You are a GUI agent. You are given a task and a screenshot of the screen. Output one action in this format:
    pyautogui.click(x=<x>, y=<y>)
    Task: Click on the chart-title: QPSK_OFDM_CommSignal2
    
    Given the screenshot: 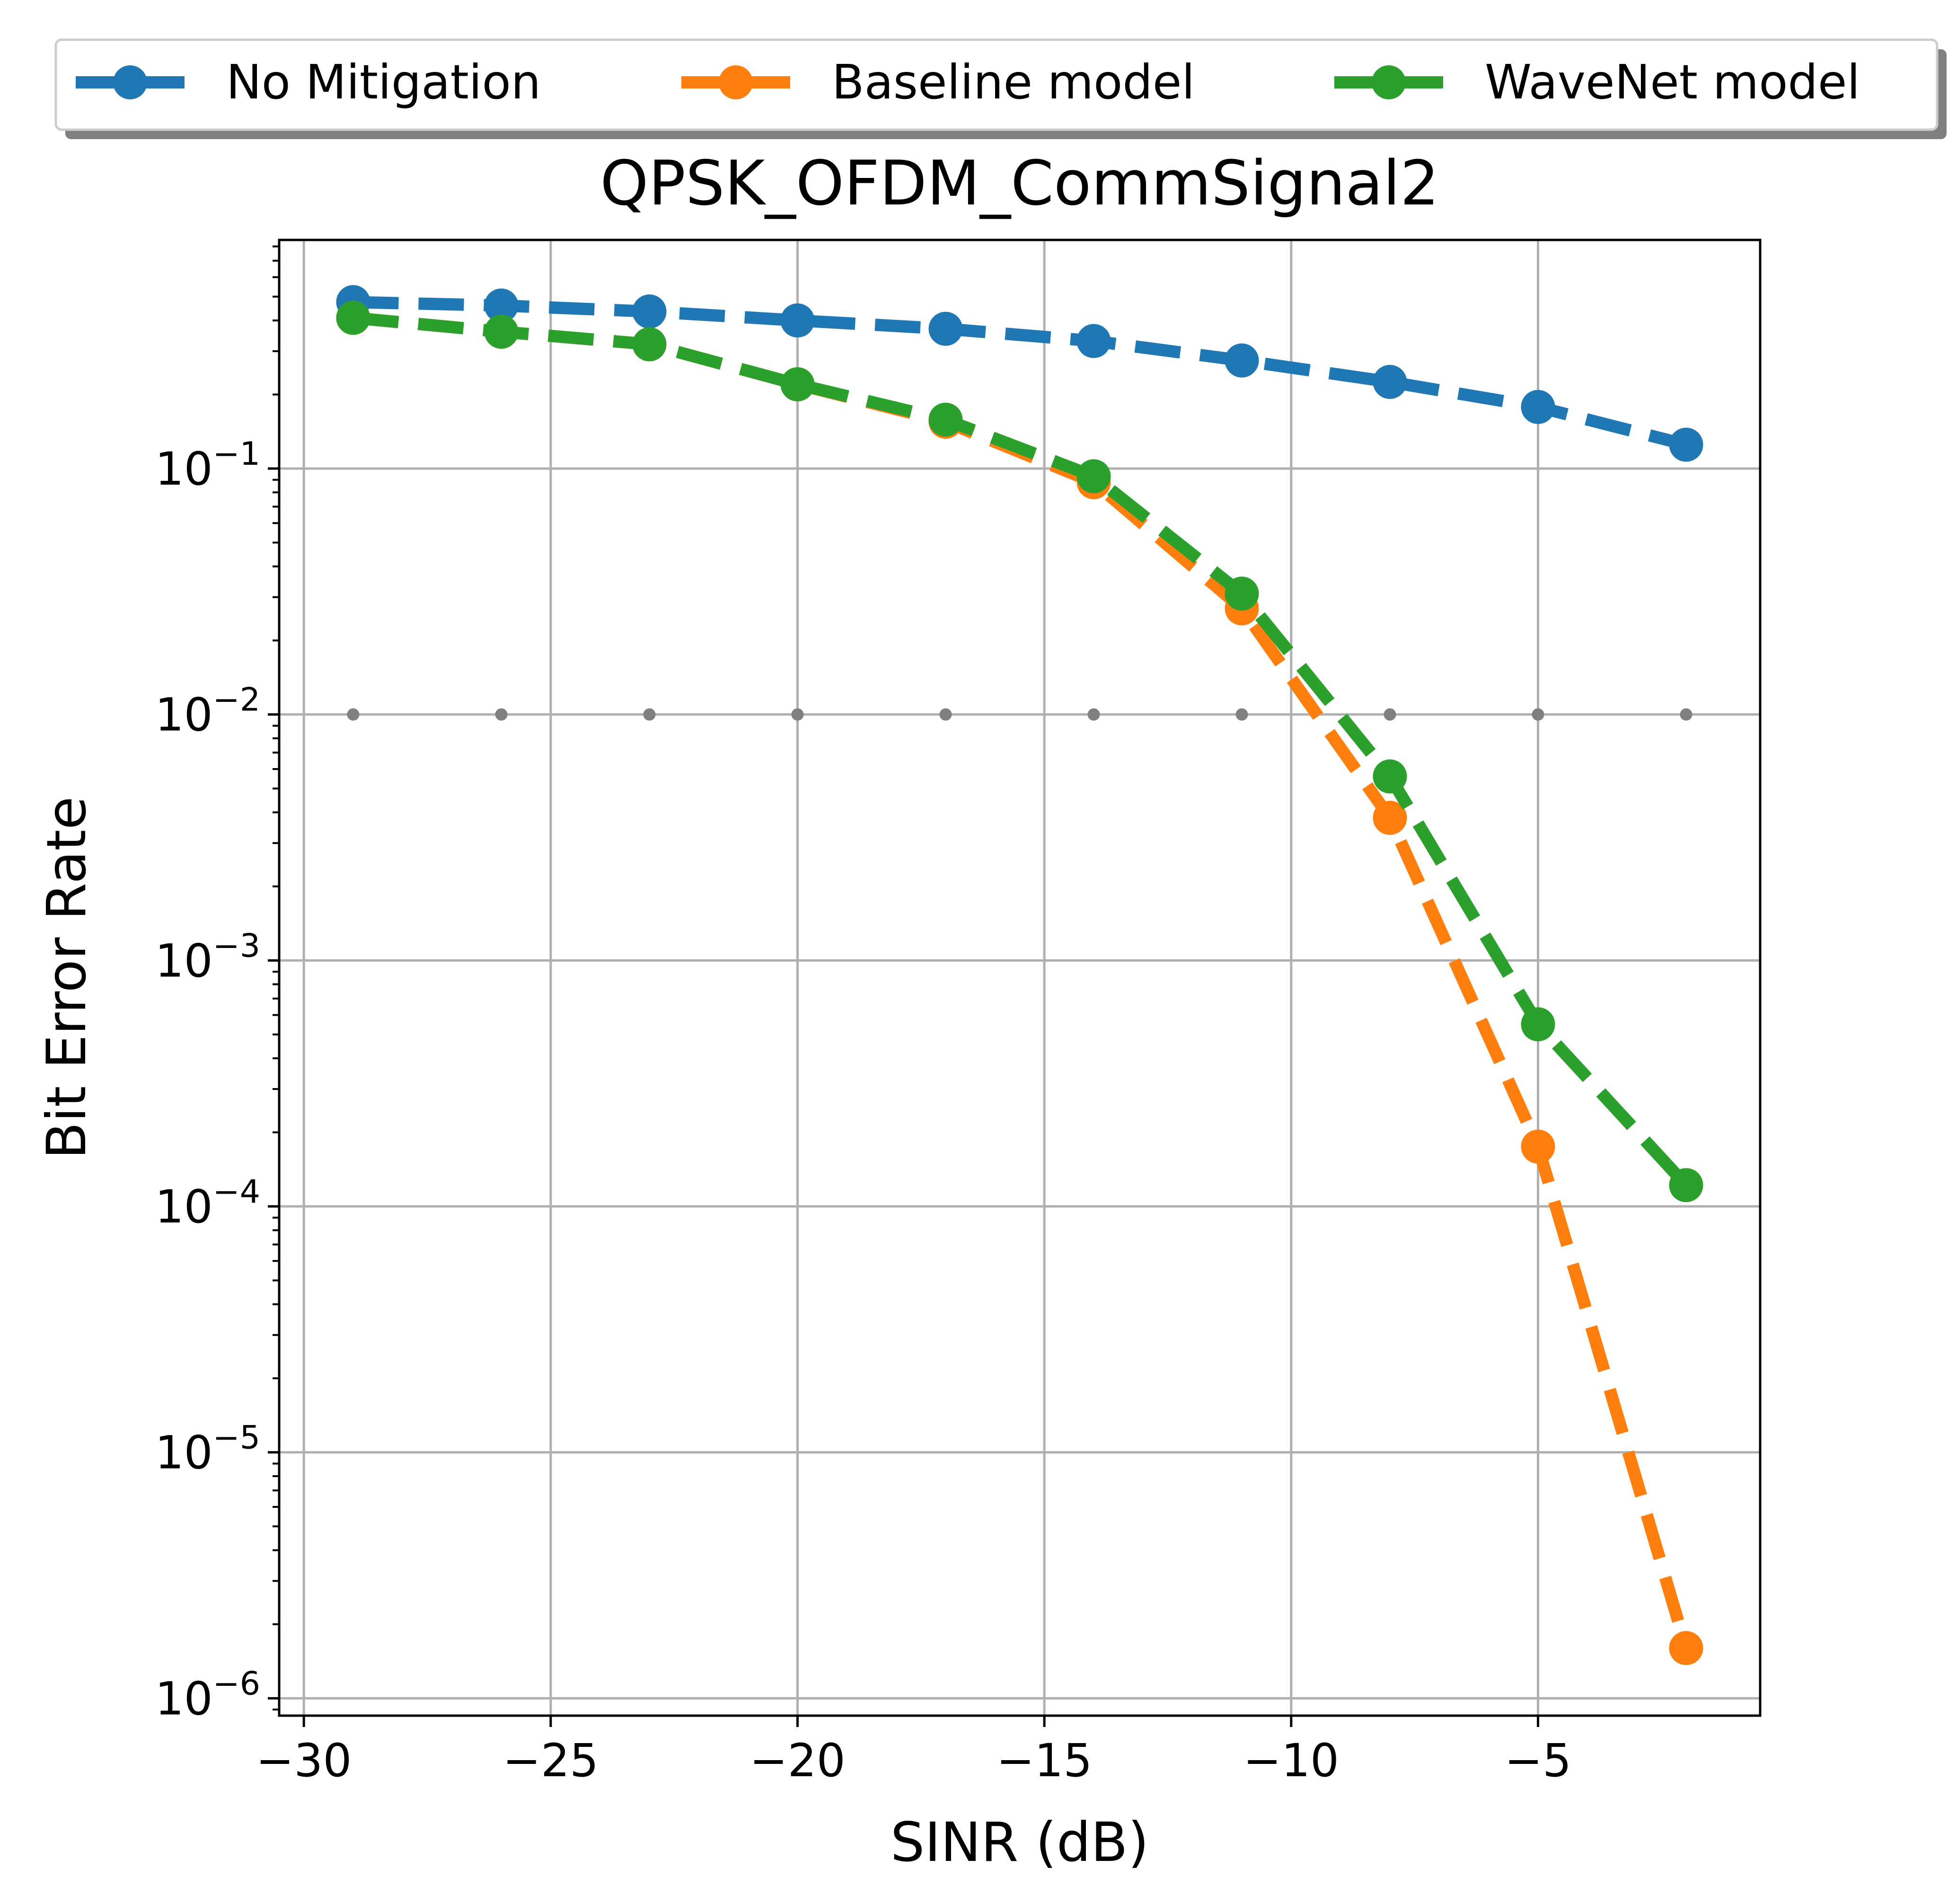 What is the action you would take?
    pyautogui.click(x=1019, y=183)
    